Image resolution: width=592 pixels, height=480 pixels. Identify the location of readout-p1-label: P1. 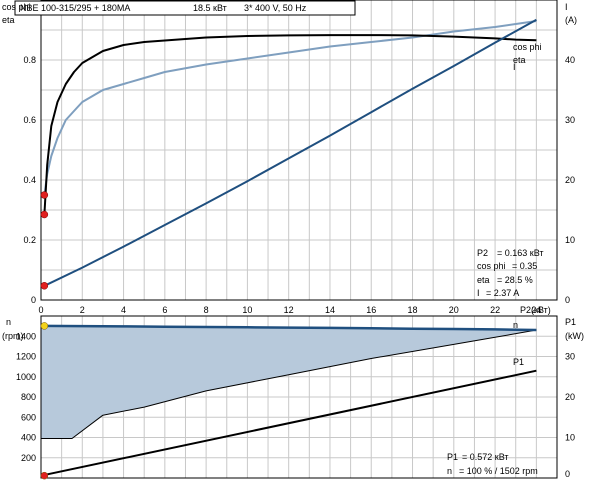
(452, 457).